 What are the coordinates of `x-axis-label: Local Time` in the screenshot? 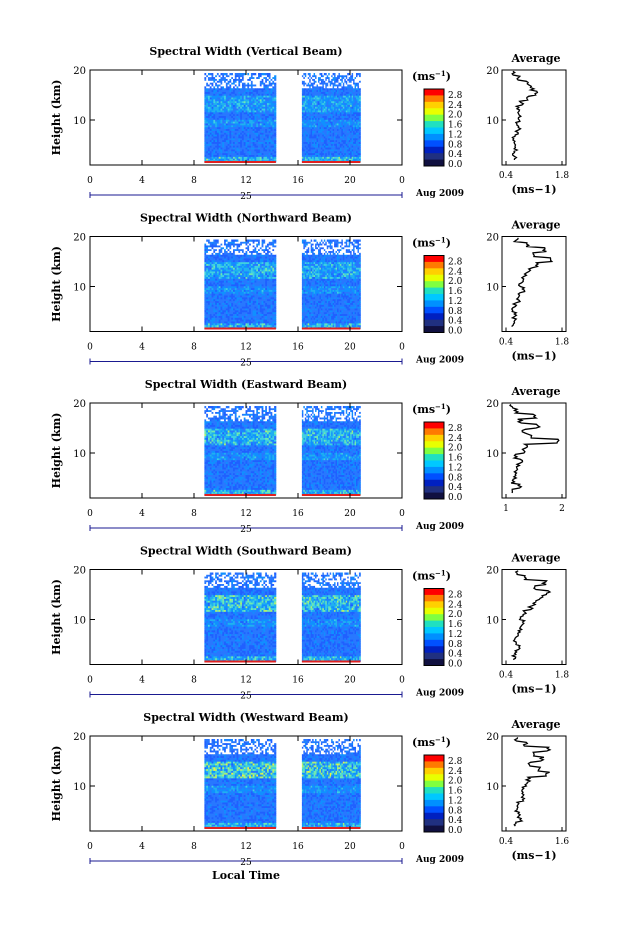 It's located at (246, 875).